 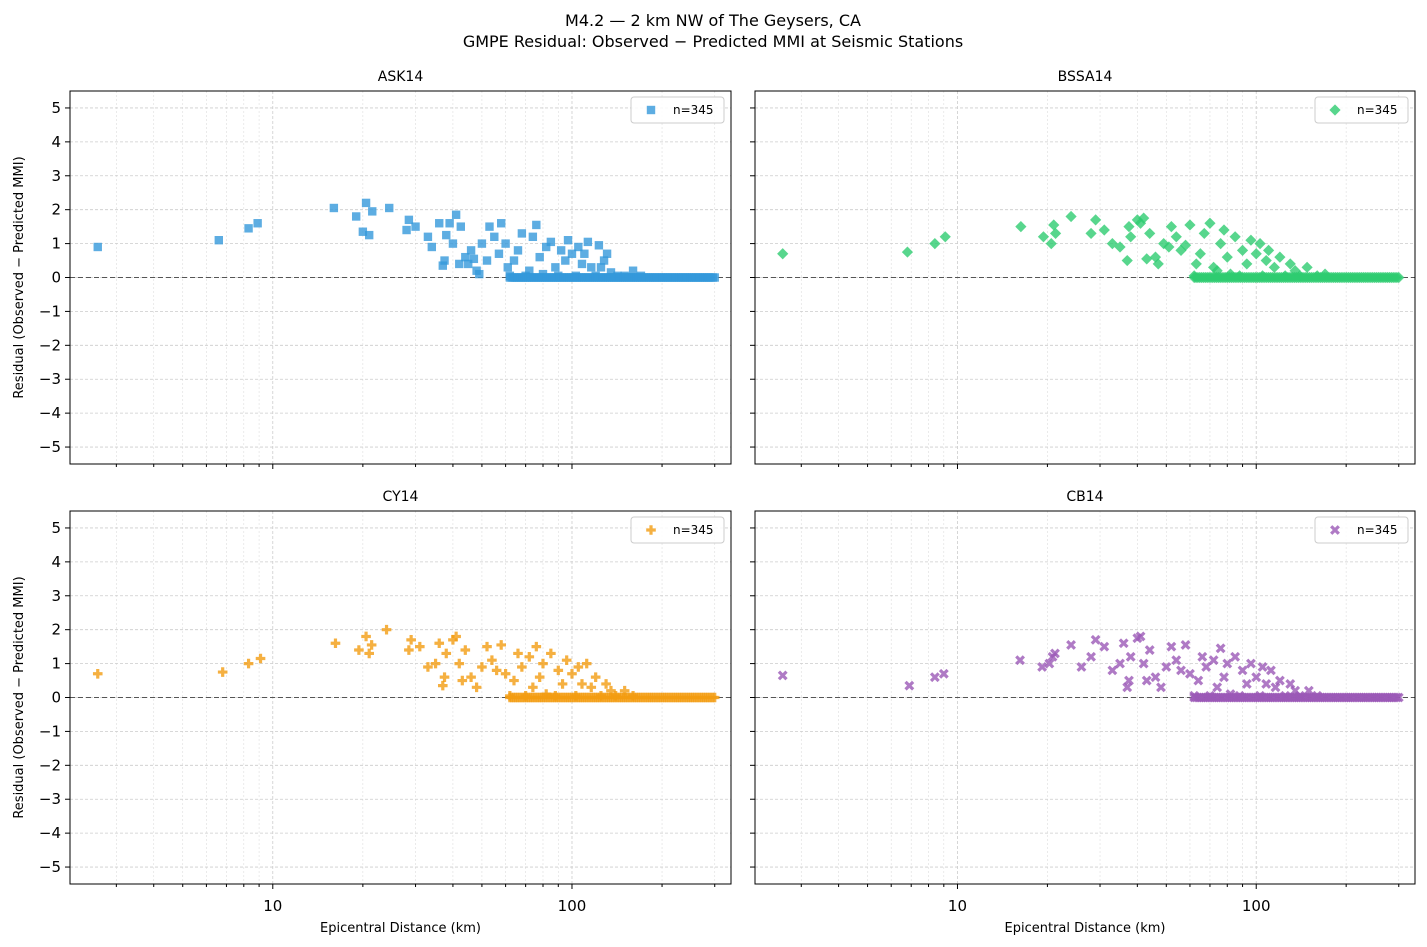 What do you see at coordinates (1084, 497) in the screenshot?
I see `subplot-title: CB14` at bounding box center [1084, 497].